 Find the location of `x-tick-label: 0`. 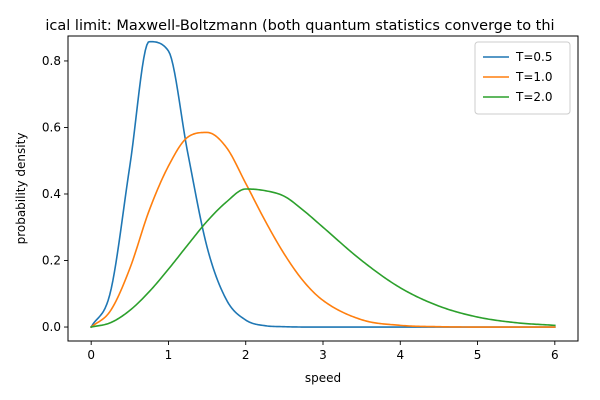

x-tick-label: 0 is located at coordinates (91, 355).